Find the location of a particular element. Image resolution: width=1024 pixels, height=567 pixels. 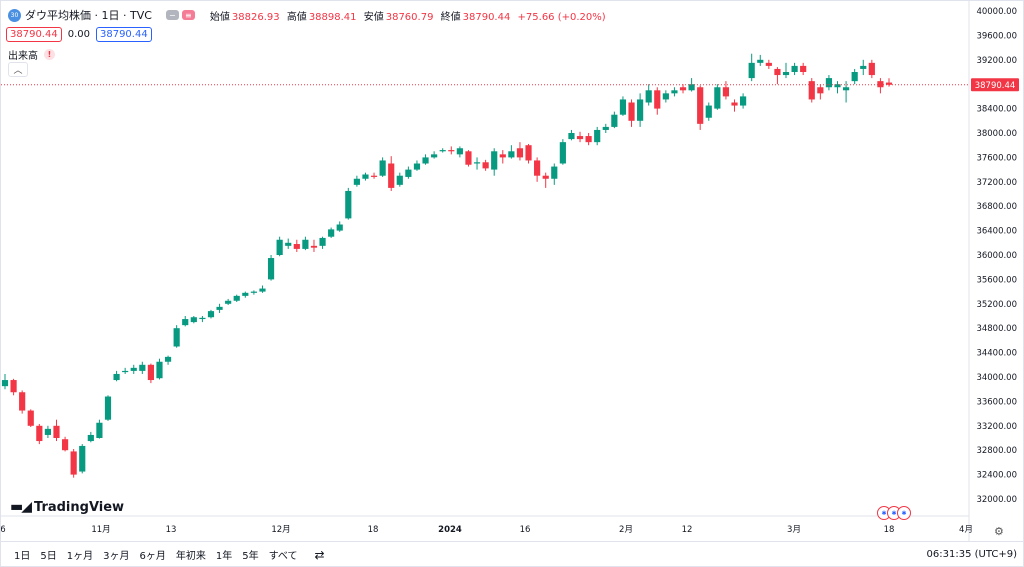

collapse-legend-button: ︿ is located at coordinates (18, 69).